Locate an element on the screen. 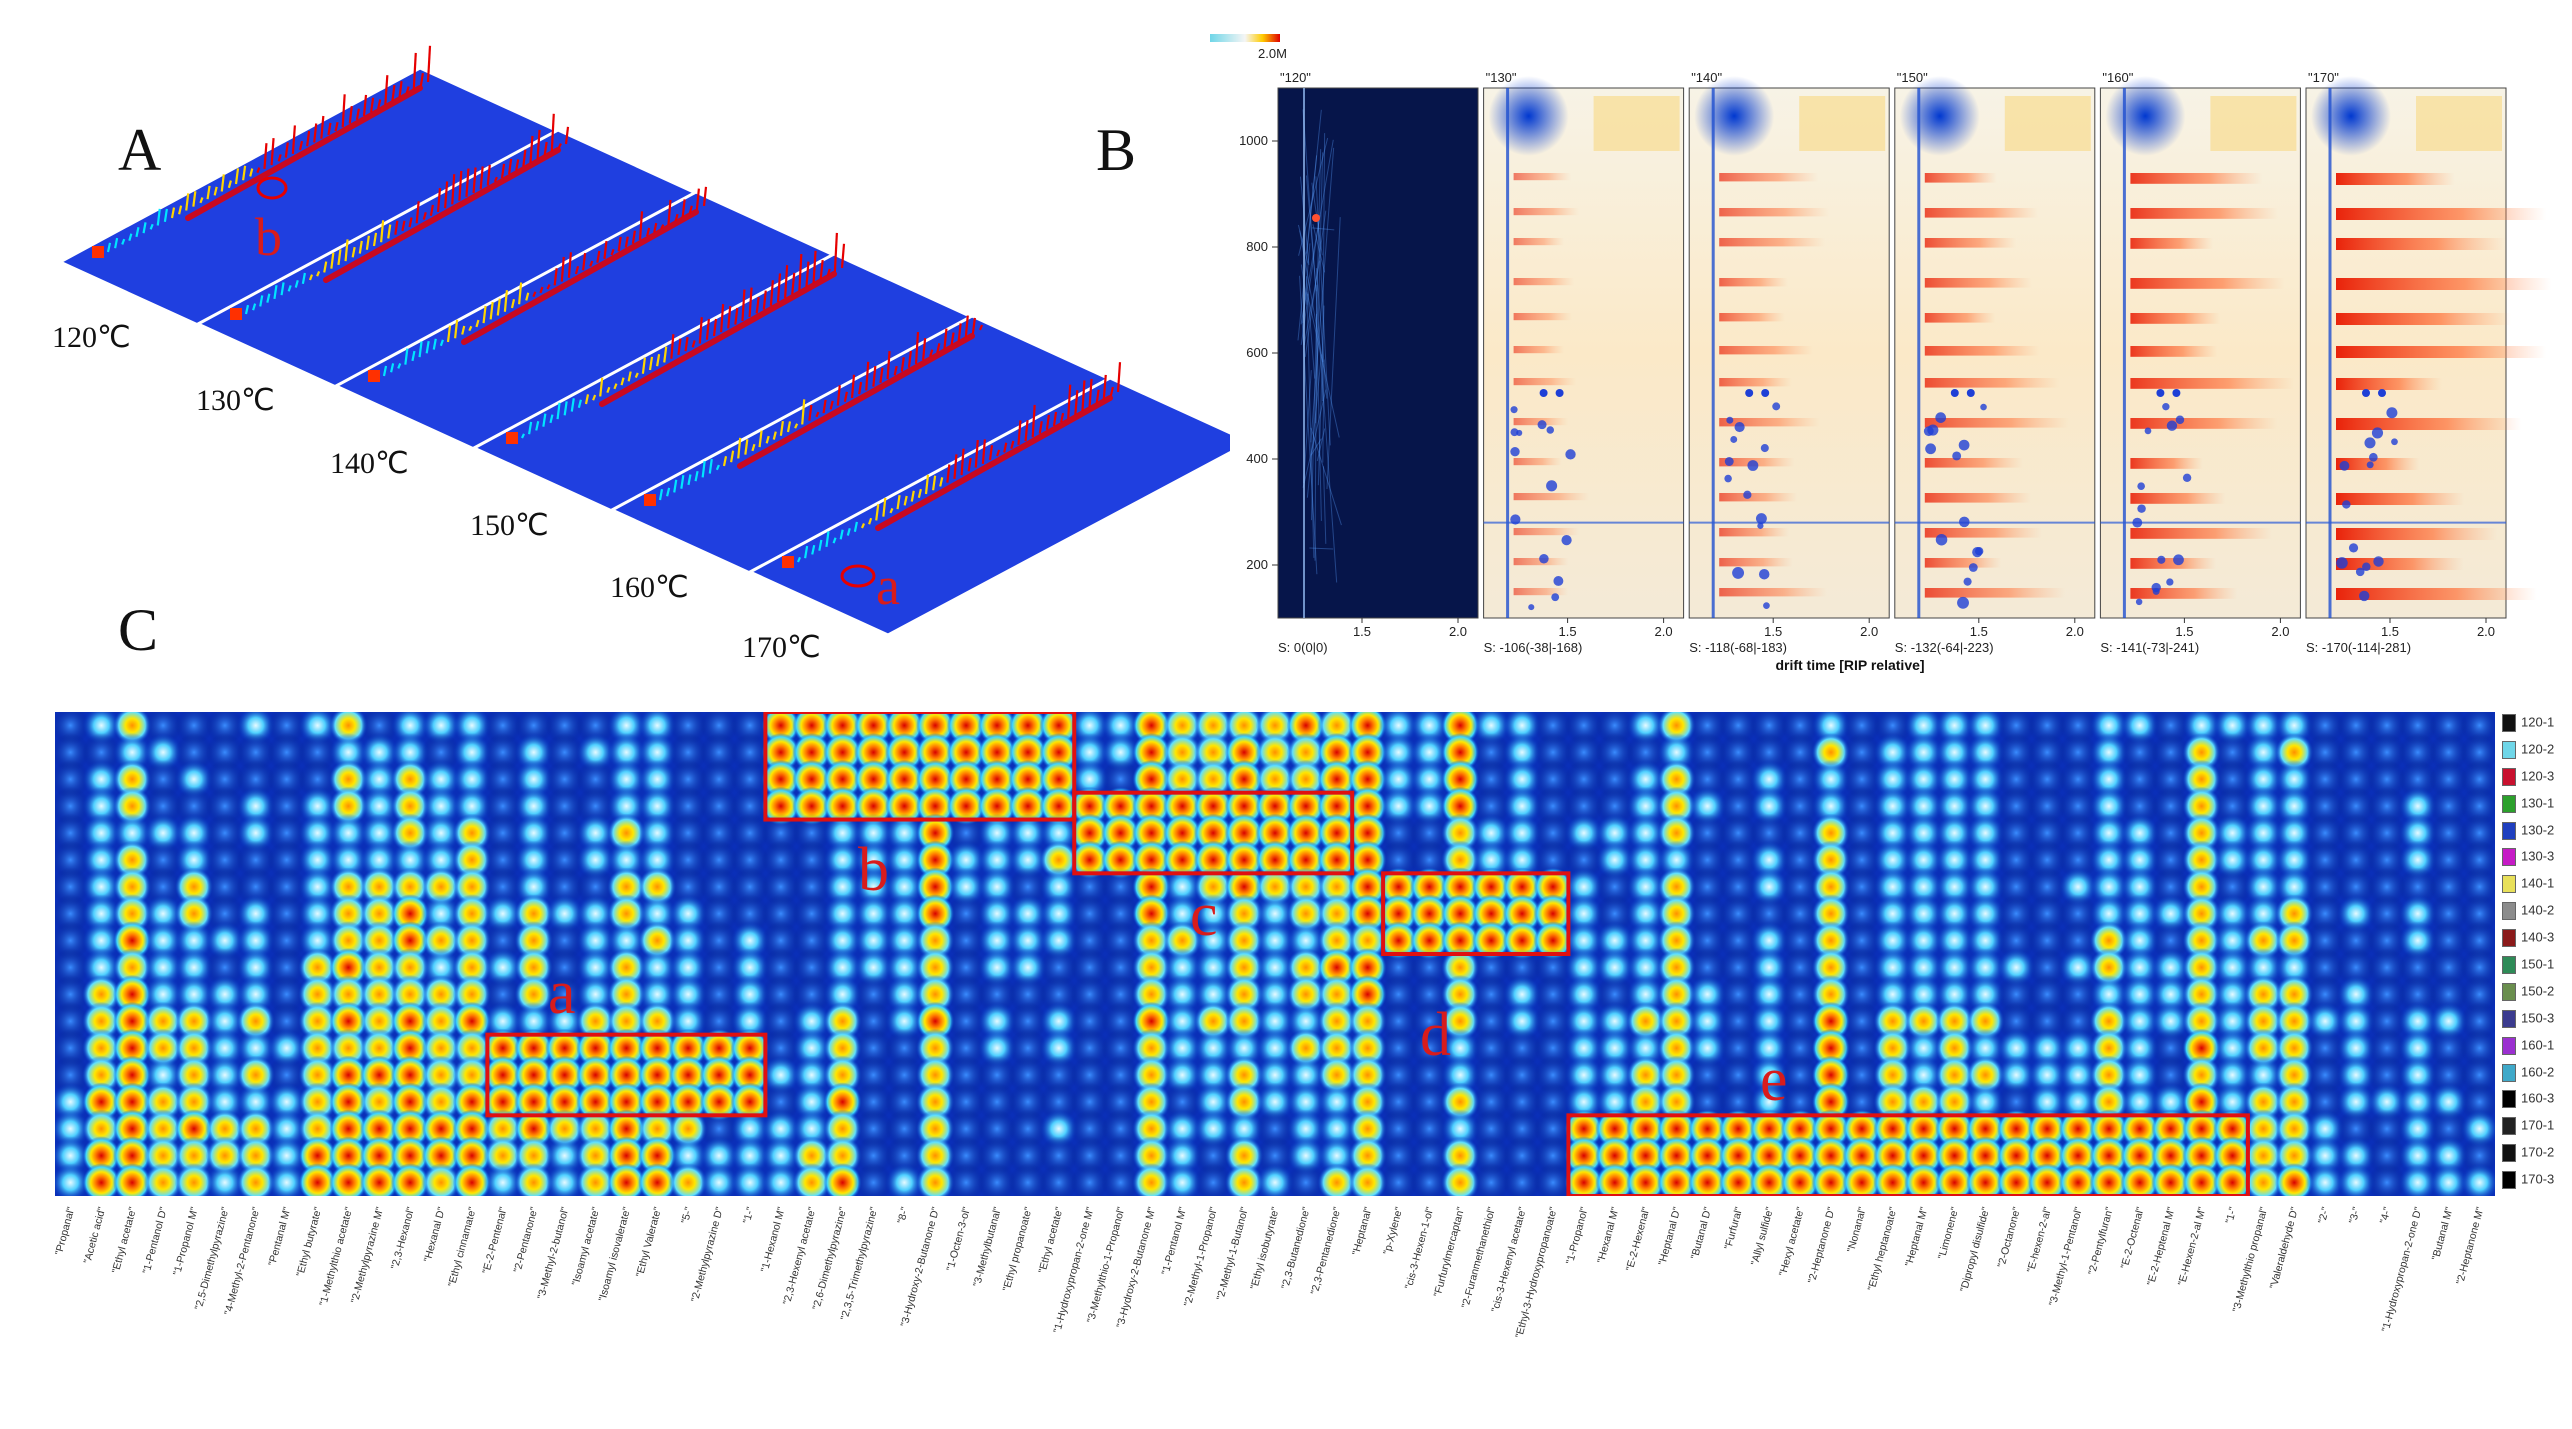  peak-dot is located at coordinates (1316, 218).